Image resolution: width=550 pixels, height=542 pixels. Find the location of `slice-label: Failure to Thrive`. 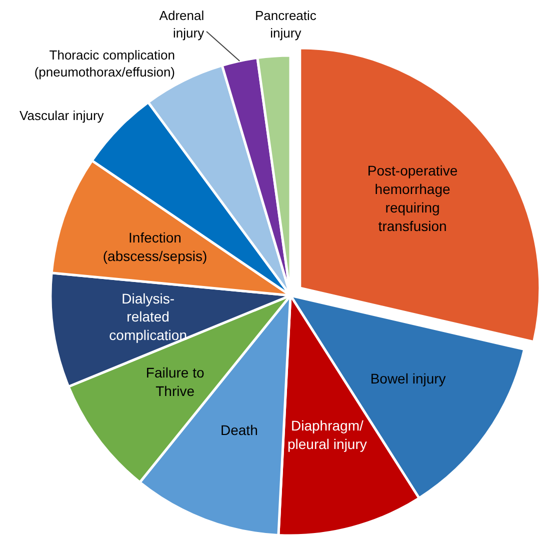

slice-label: Failure to Thrive is located at coordinates (175, 381).